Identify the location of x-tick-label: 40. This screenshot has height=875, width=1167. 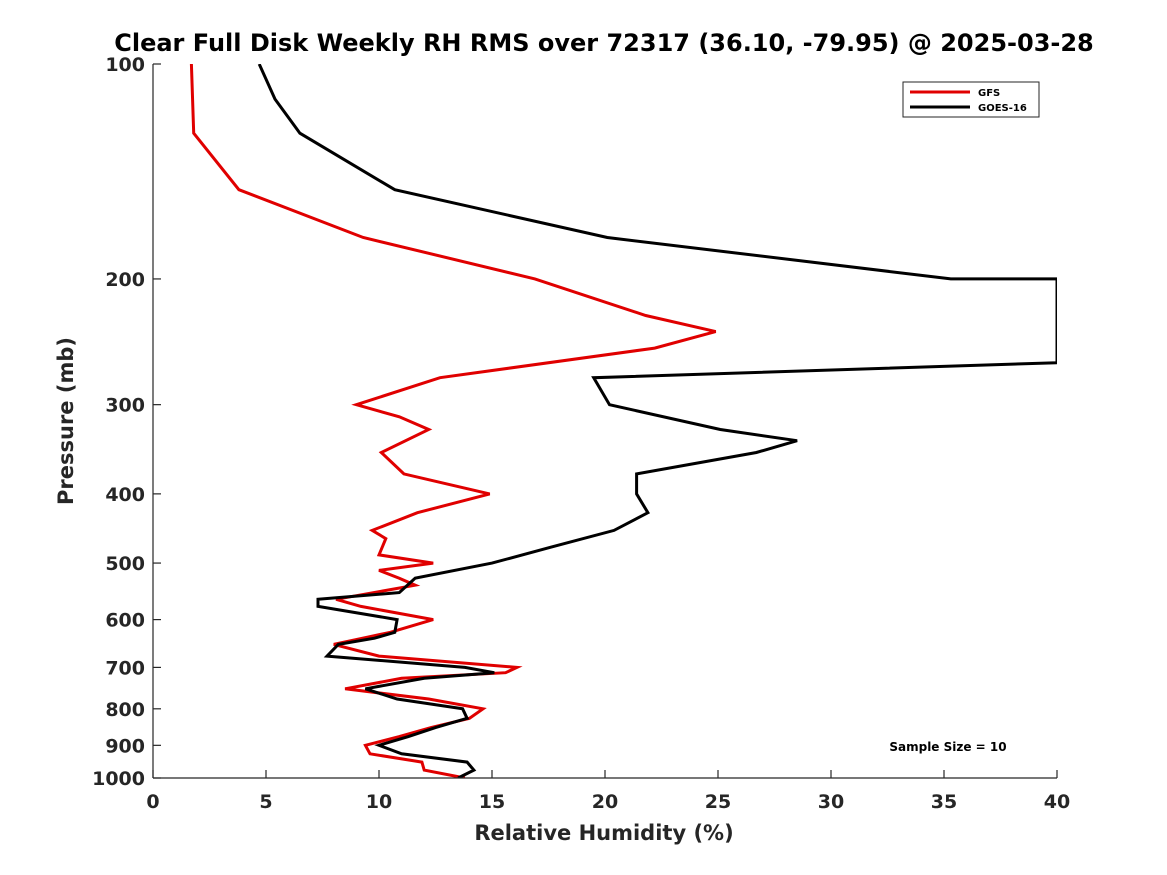
(1057, 802).